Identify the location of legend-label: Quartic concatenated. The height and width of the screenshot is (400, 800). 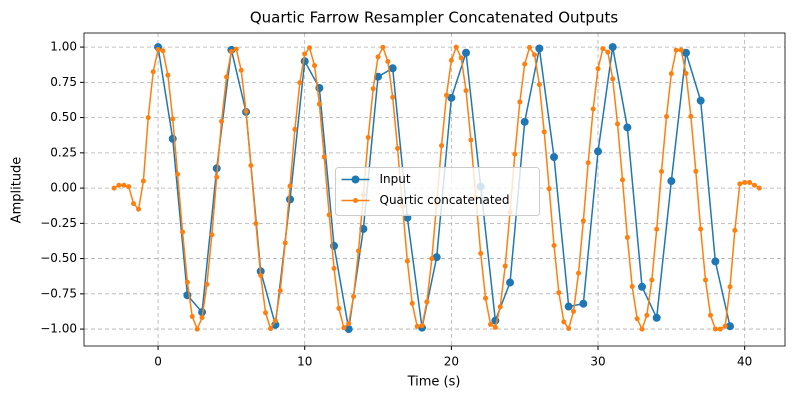
(445, 200).